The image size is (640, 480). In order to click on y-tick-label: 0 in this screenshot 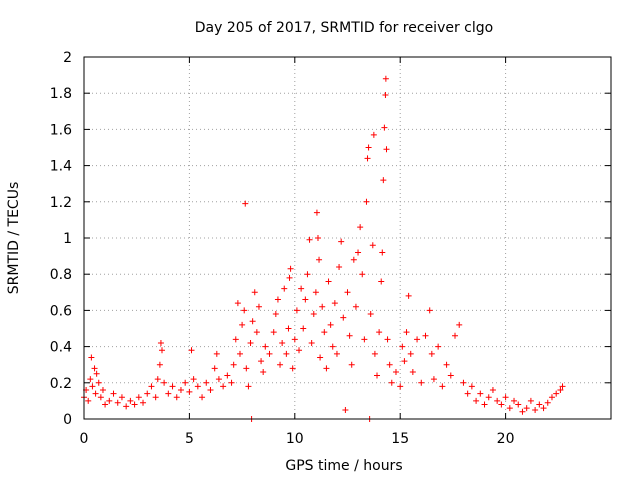, I will do `click(67, 420)`.